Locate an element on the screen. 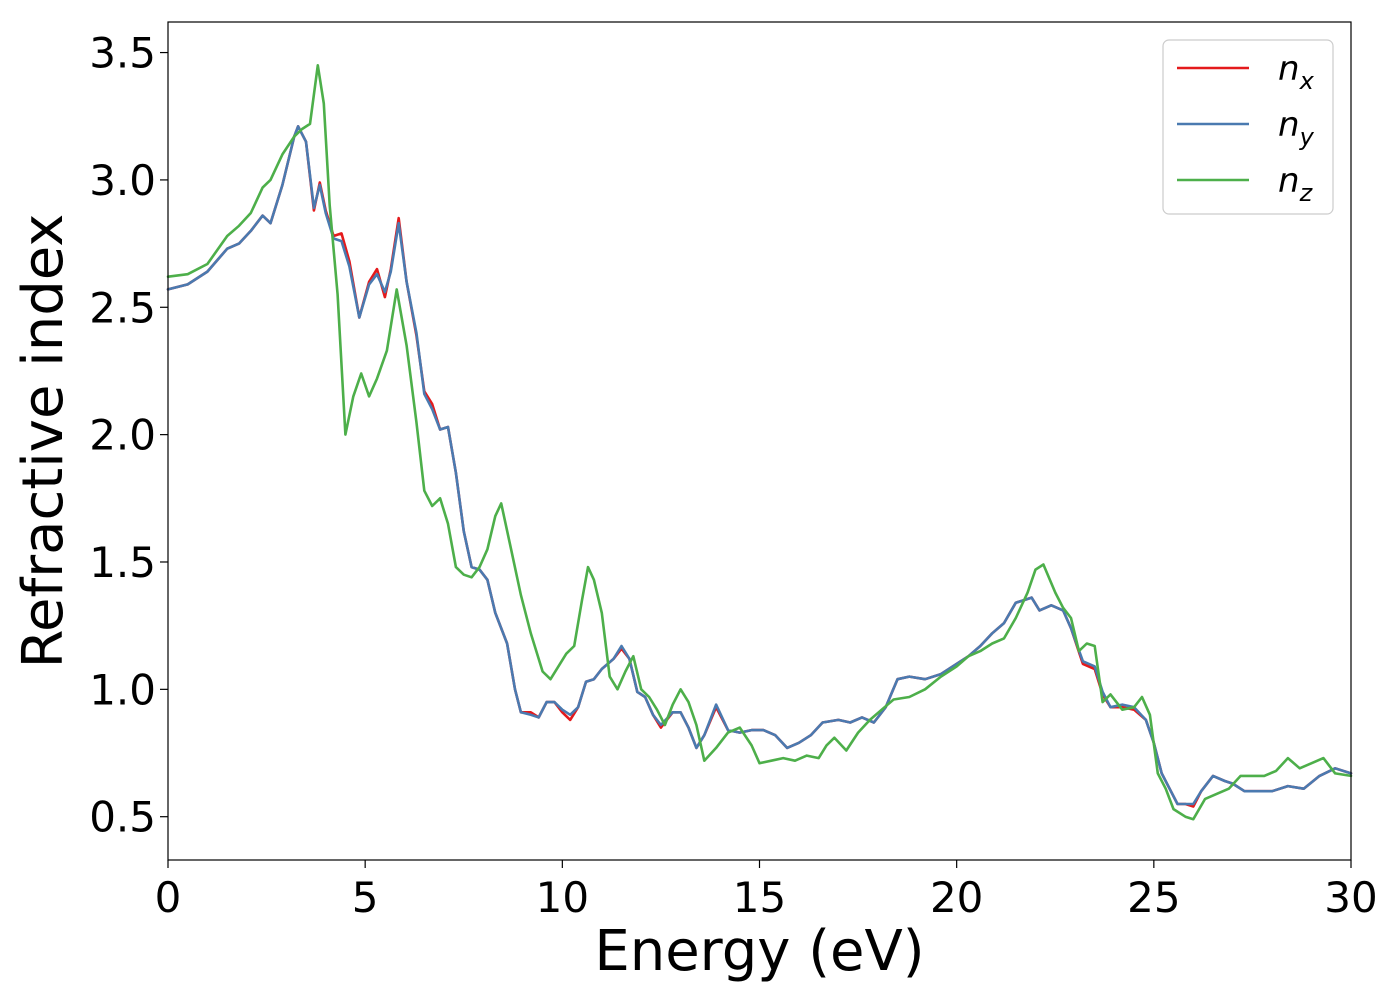 The image size is (1400, 1000). x-tick-label: 15 is located at coordinates (759, 897).